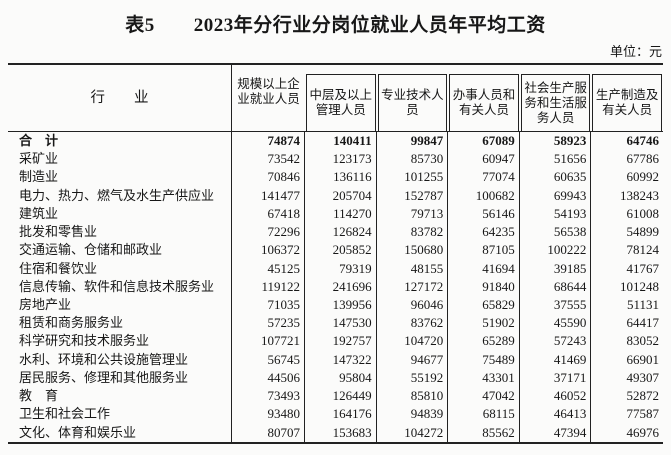  Describe the element at coordinates (412, 102) in the screenshot. I see `header-col-professionals: 专业技术人员` at that location.